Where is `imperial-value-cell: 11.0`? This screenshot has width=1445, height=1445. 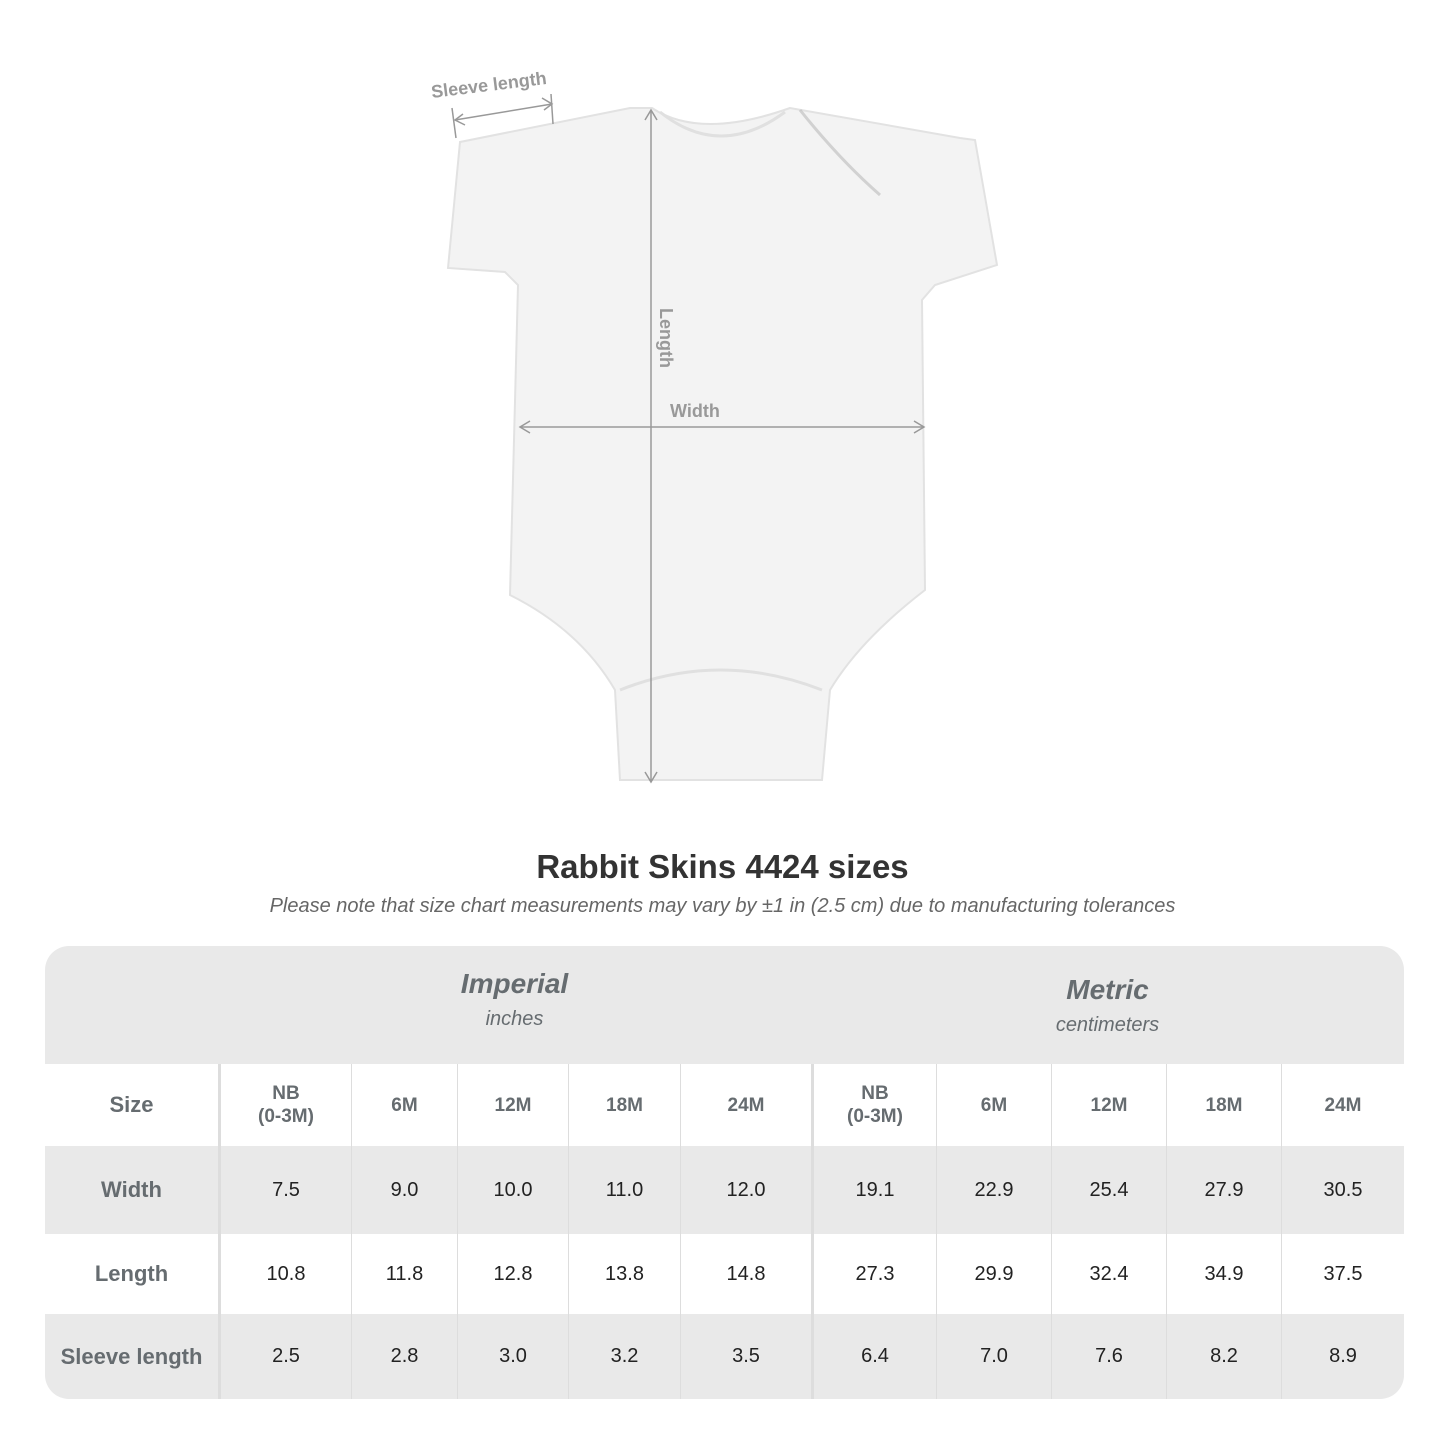
imperial-value-cell: 11.0 is located at coordinates (624, 1190).